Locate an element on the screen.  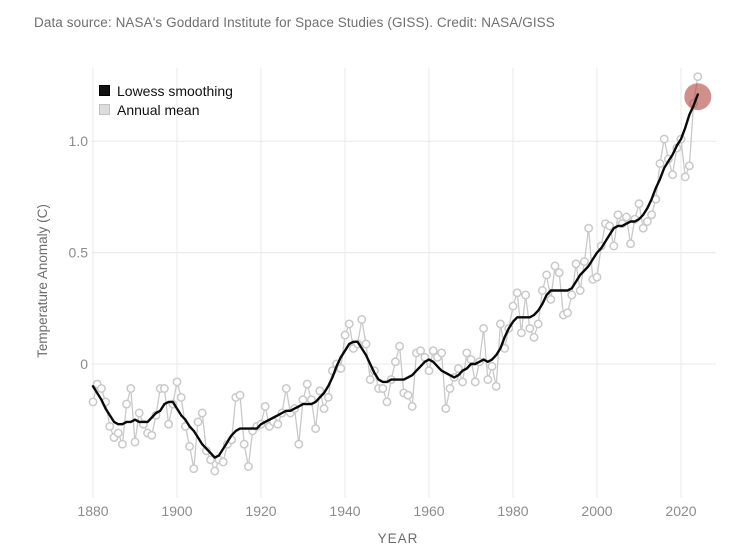
y-tick-label-0.5: 0.5 is located at coordinates (79, 253).